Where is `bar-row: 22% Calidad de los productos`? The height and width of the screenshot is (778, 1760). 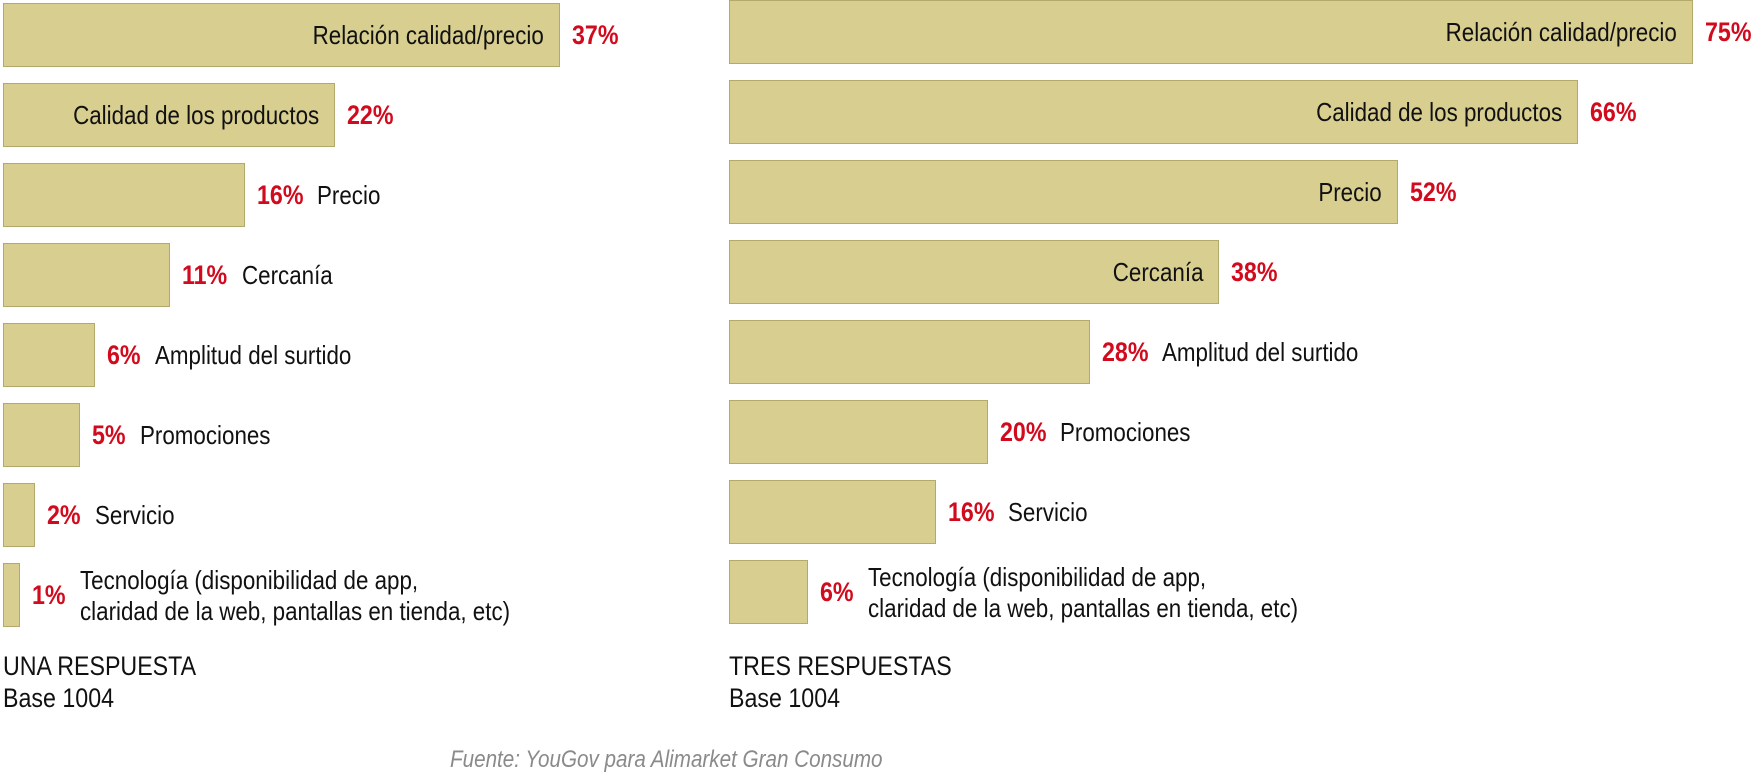
bar-row: 22% Calidad de los productos is located at coordinates (503, 115).